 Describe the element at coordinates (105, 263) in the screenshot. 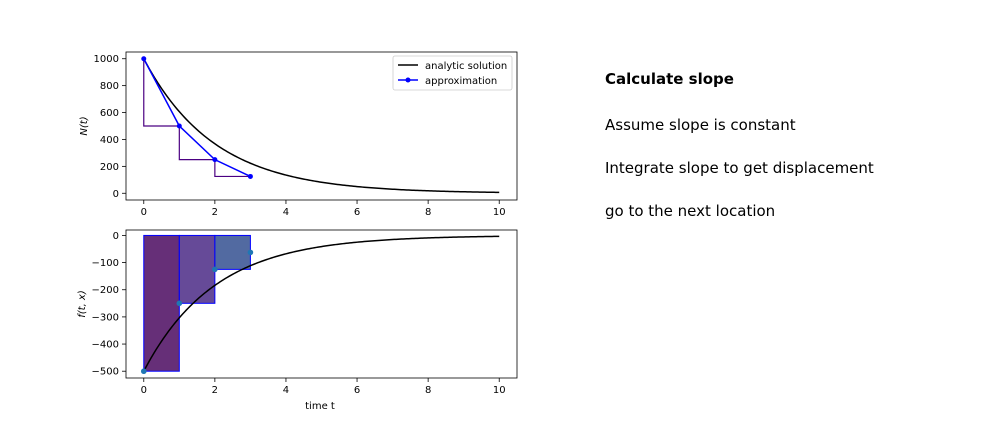

I see `bottom-y-tick-label: −100` at that location.